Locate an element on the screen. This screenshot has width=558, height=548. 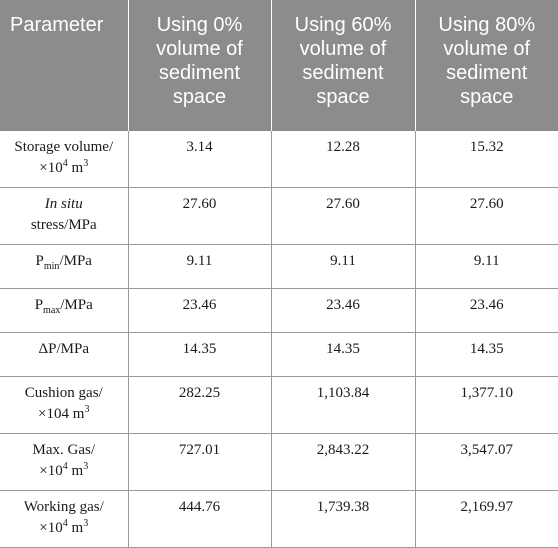
cell-60pct: 2,843.22 is located at coordinates (343, 462).